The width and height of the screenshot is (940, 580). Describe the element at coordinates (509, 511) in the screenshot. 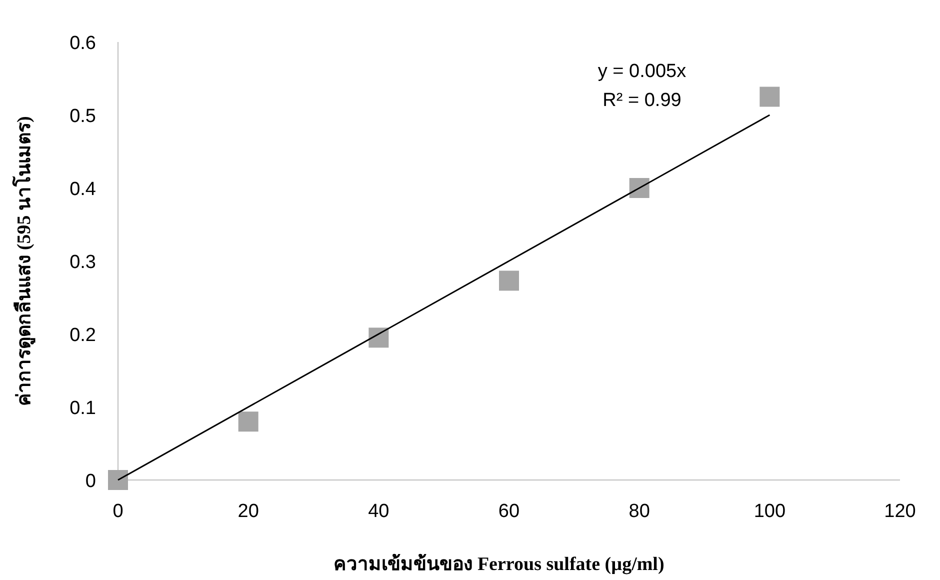

I see `x-tick-label: 60` at that location.